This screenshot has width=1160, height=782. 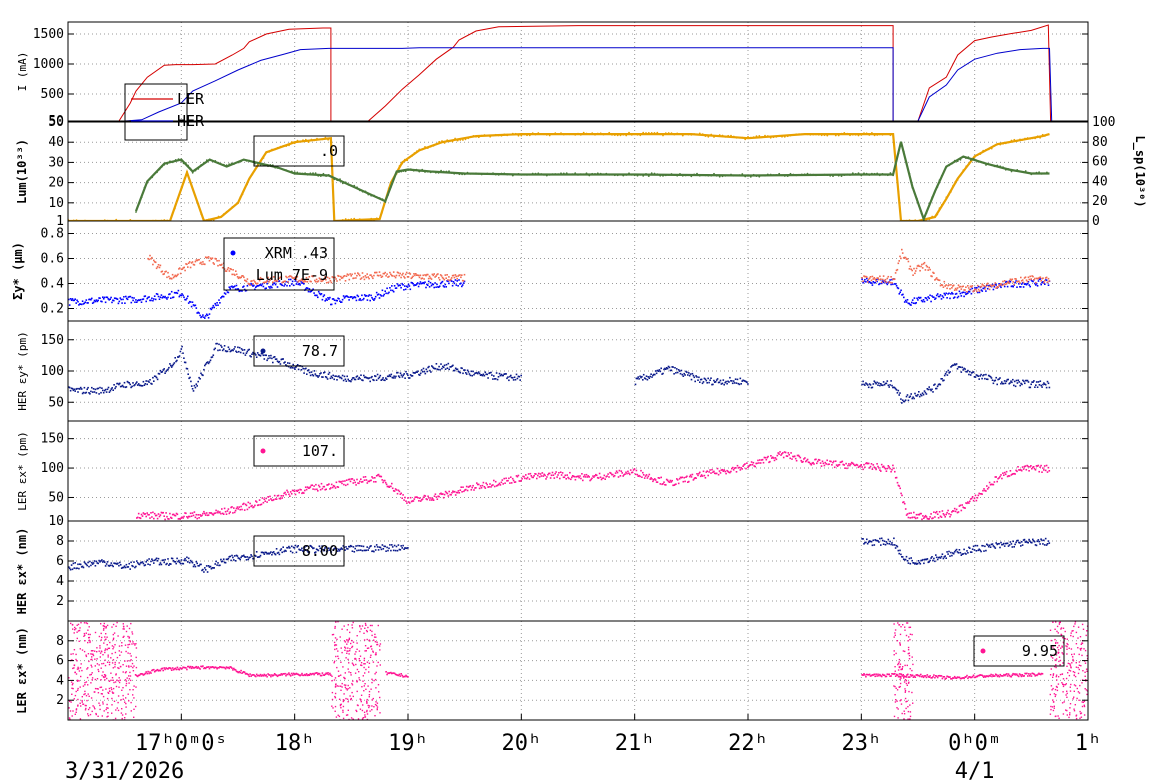 I want to click on y2-axis-label: L_sp(10³⁰), so click(x=1139, y=171).